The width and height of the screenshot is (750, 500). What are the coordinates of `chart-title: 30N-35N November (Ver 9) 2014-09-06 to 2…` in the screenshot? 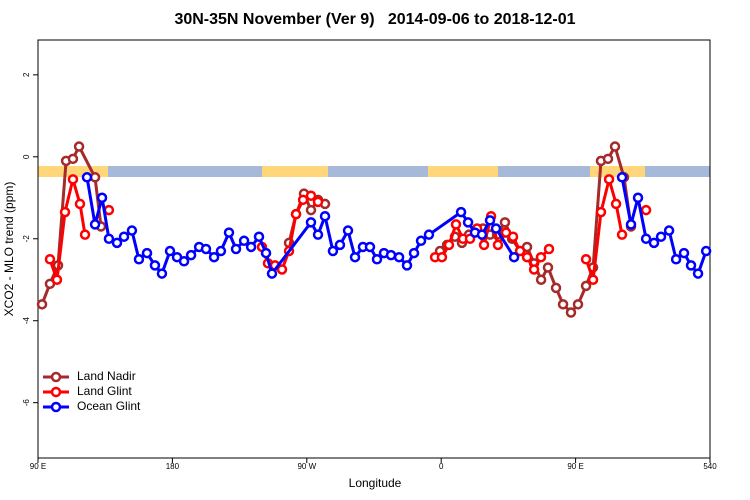 It's located at (374, 19).